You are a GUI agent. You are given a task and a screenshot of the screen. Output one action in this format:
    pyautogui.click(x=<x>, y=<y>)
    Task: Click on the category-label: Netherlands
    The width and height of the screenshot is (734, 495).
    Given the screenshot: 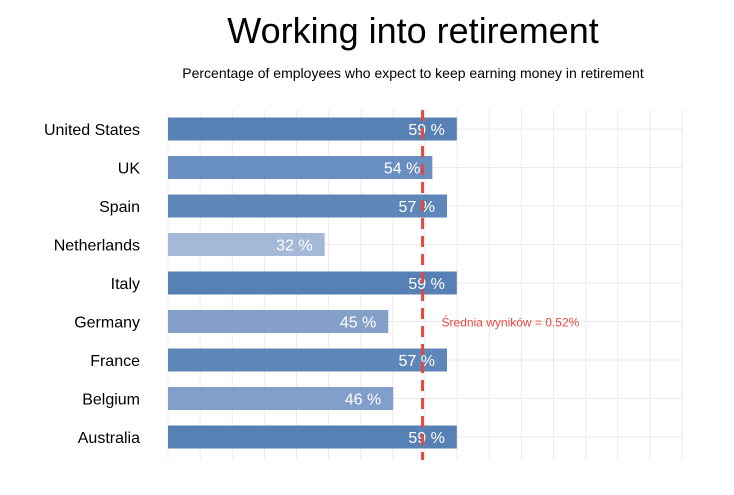 What is the action you would take?
    pyautogui.click(x=97, y=246)
    